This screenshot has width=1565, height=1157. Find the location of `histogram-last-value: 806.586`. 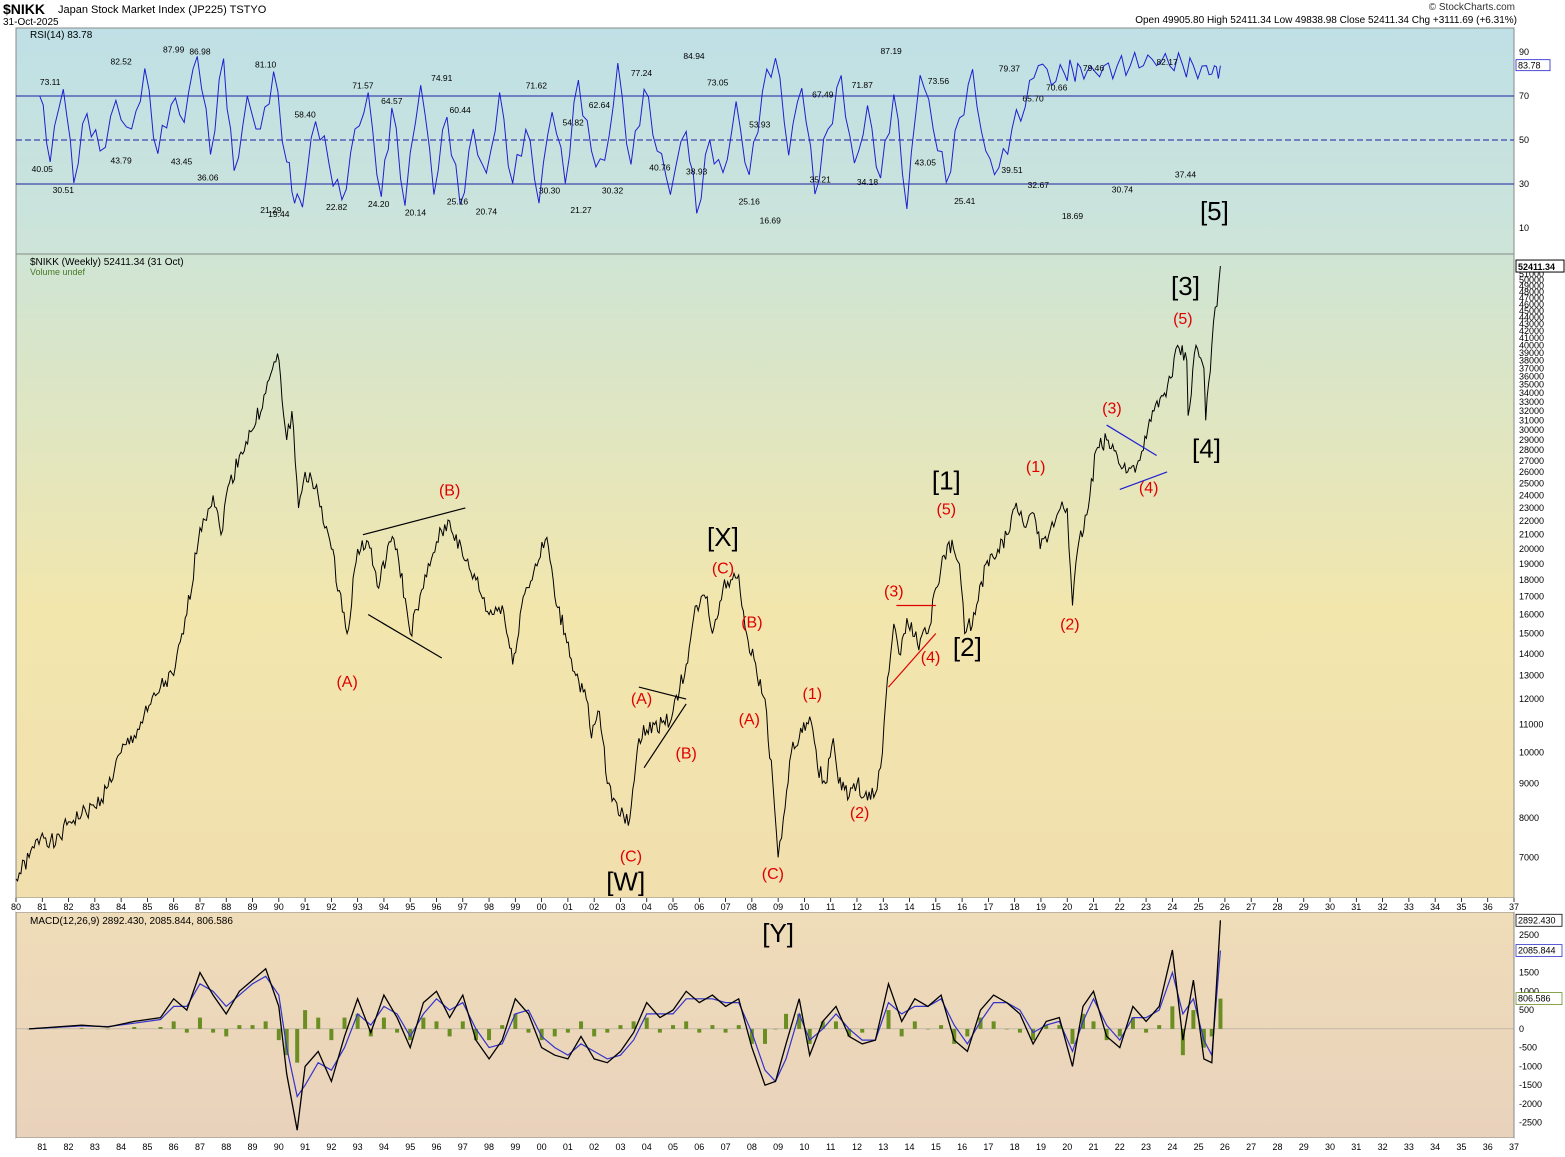

histogram-last-value: 806.586 is located at coordinates (1534, 999).